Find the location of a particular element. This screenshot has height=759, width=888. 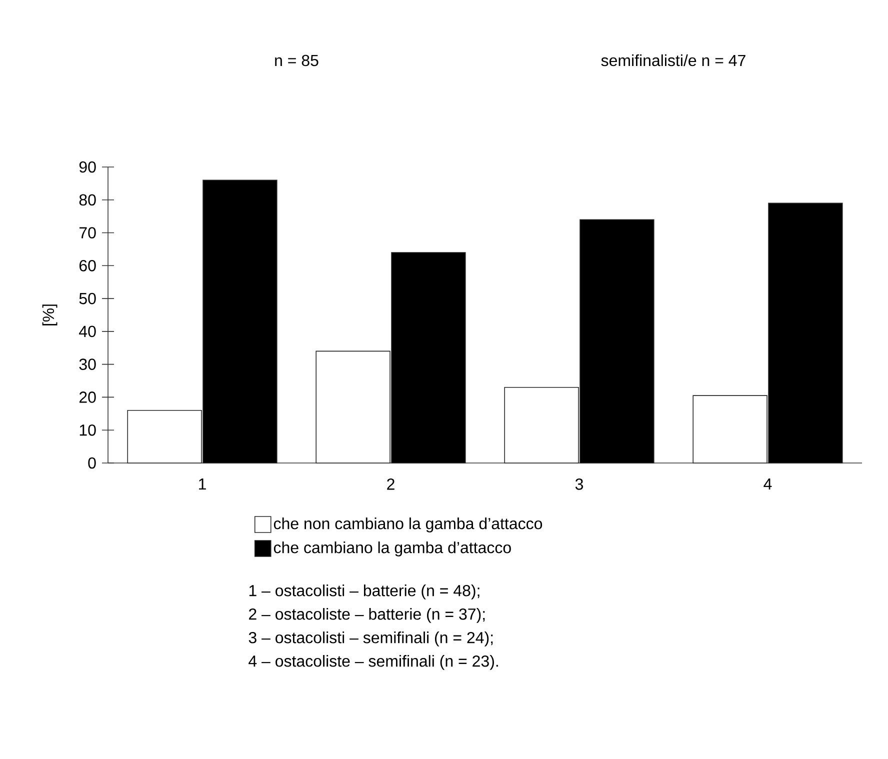

y-tick-label: 0 is located at coordinates (92, 463).